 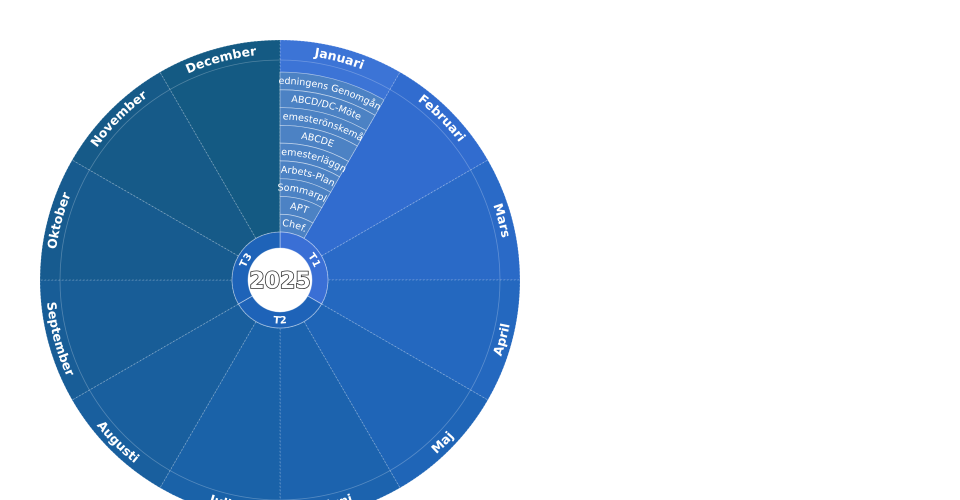 What do you see at coordinates (339, 495) in the screenshot?
I see `month-label-juni: Juni` at bounding box center [339, 495].